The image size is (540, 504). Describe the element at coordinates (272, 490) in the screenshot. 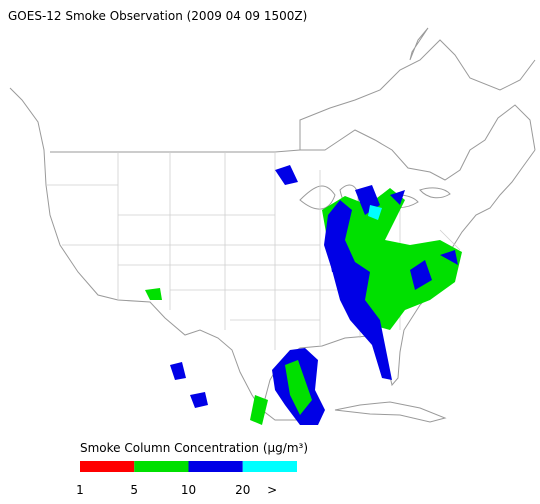

I see `legend-label: >` at that location.